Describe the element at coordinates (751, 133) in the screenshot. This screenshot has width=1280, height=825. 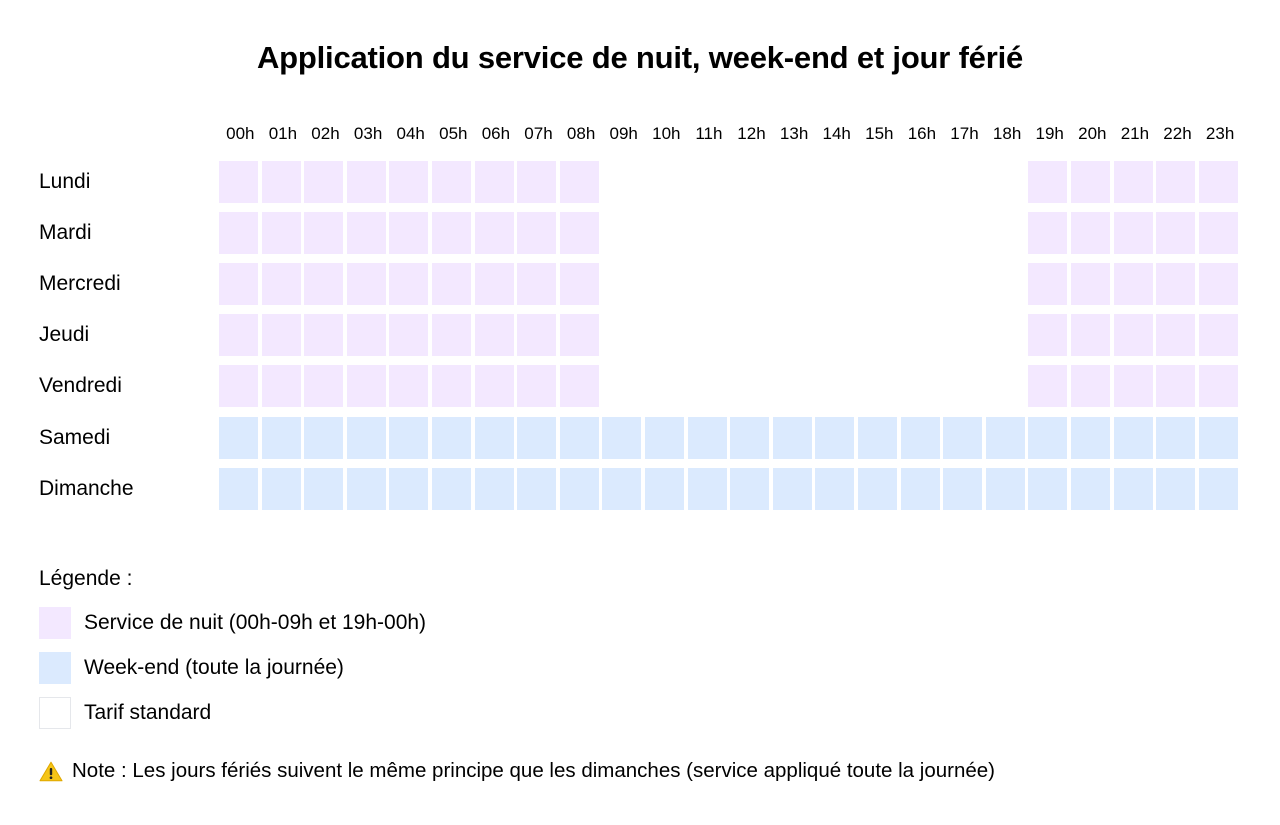
I see `hour-label: 12h` at that location.